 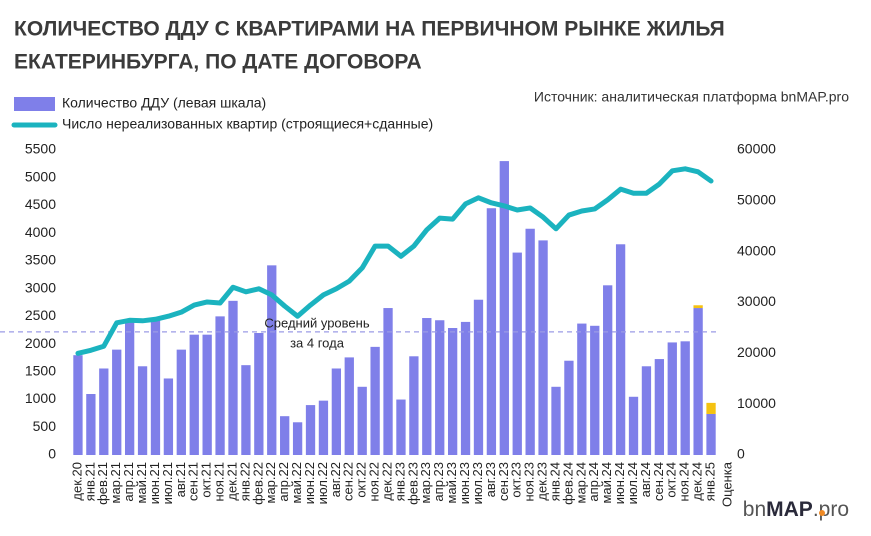 I want to click on x-tick-label: июл.24, so click(x=632, y=483).